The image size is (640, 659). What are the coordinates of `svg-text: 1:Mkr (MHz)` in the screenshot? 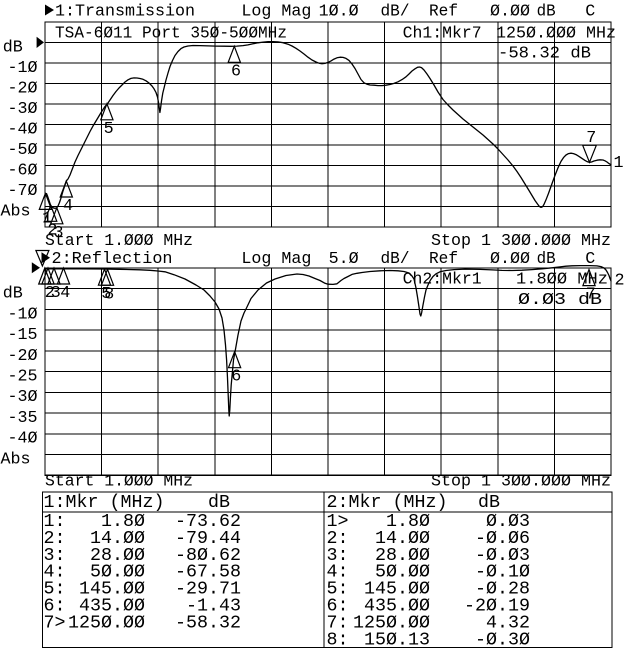 It's located at (104, 503).